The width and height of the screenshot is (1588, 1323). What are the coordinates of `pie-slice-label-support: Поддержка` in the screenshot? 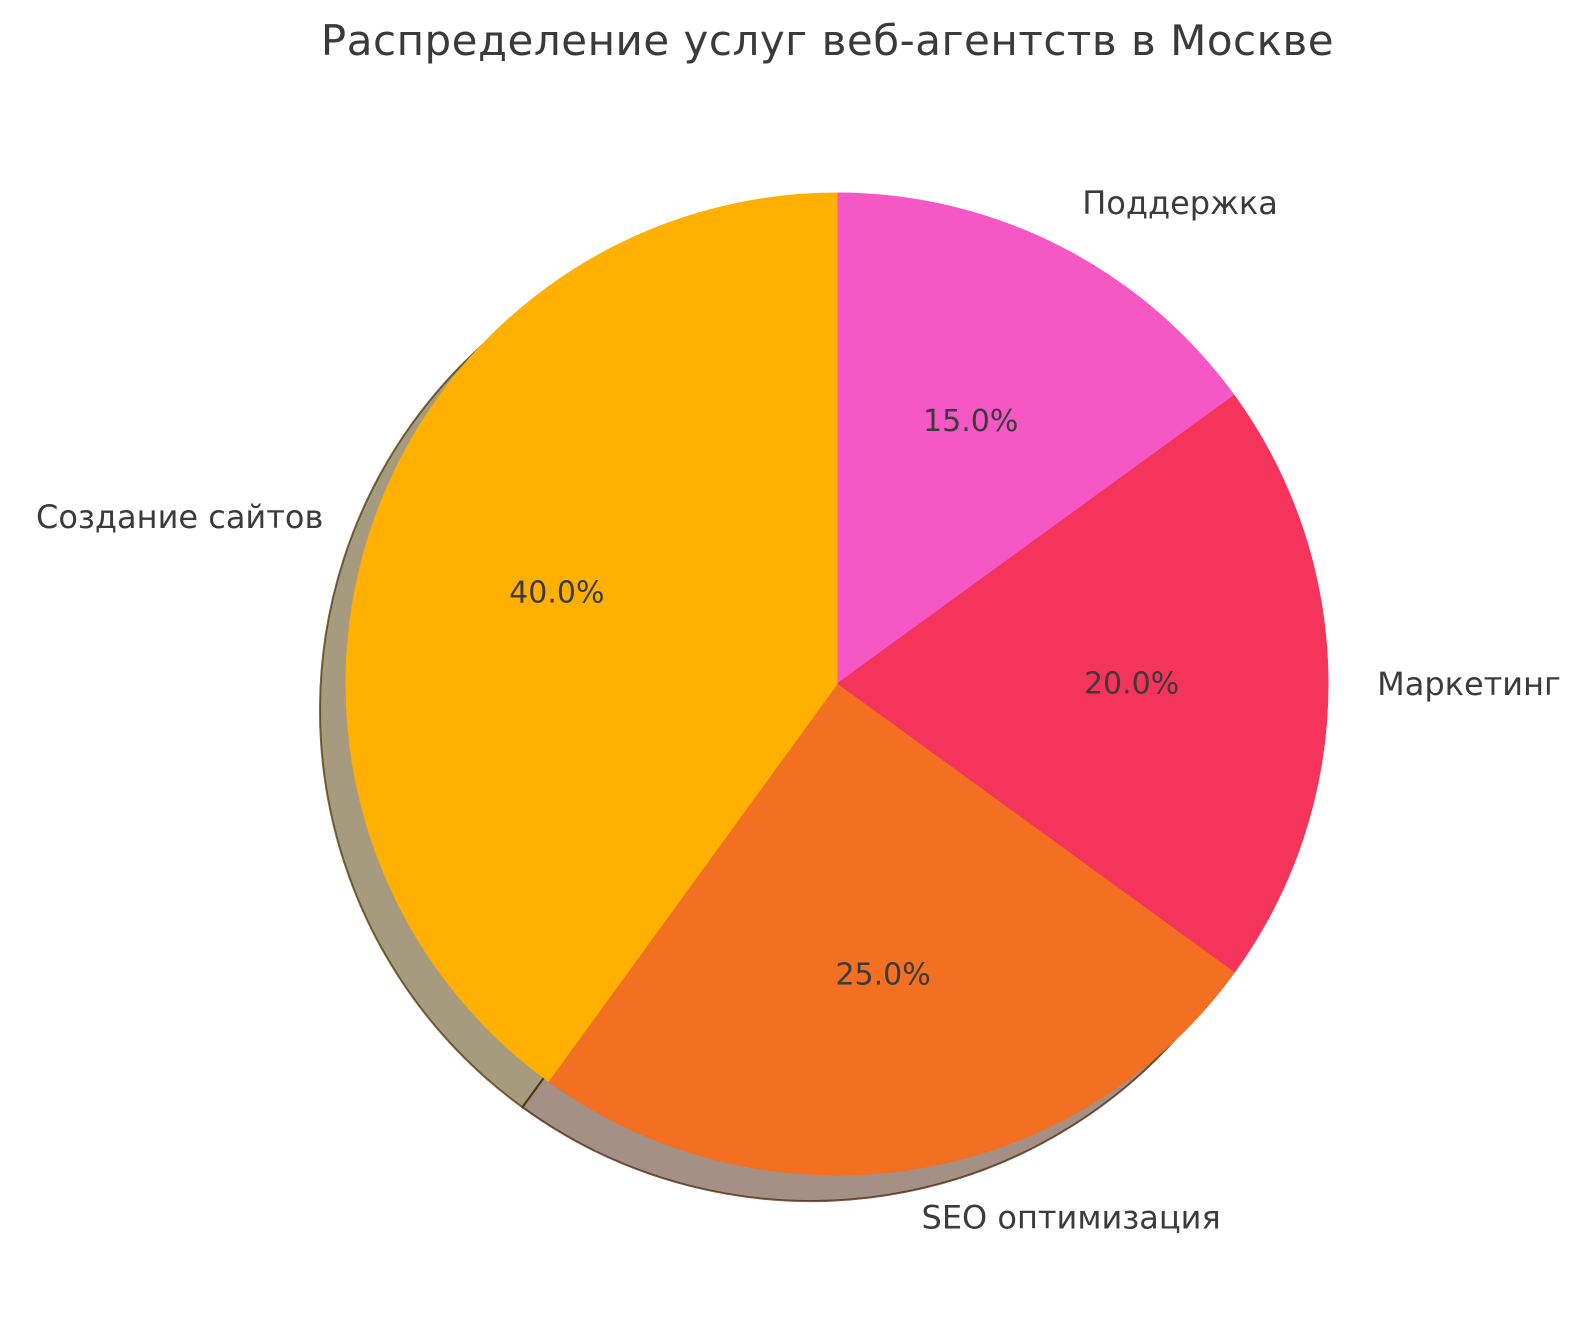 It's located at (1180, 203).